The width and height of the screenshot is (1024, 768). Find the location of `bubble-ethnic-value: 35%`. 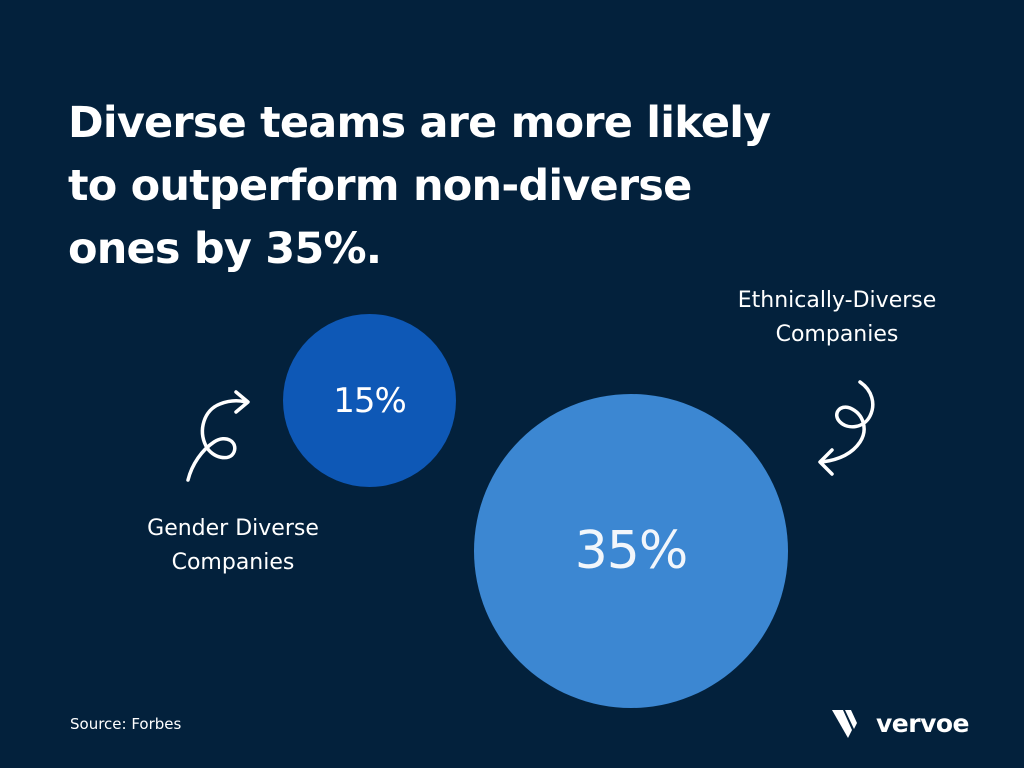

bubble-ethnic-value: 35% is located at coordinates (631, 551).